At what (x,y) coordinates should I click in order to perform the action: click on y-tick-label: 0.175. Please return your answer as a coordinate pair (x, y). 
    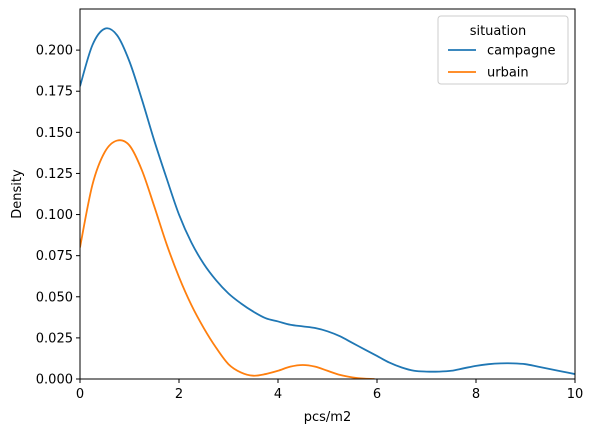
    Looking at the image, I should click on (54, 92).